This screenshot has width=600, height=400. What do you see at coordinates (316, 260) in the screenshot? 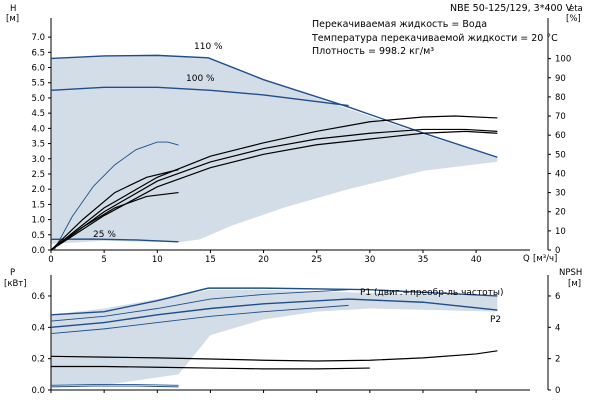
I see `head-x-tick-label: 25` at bounding box center [316, 260].